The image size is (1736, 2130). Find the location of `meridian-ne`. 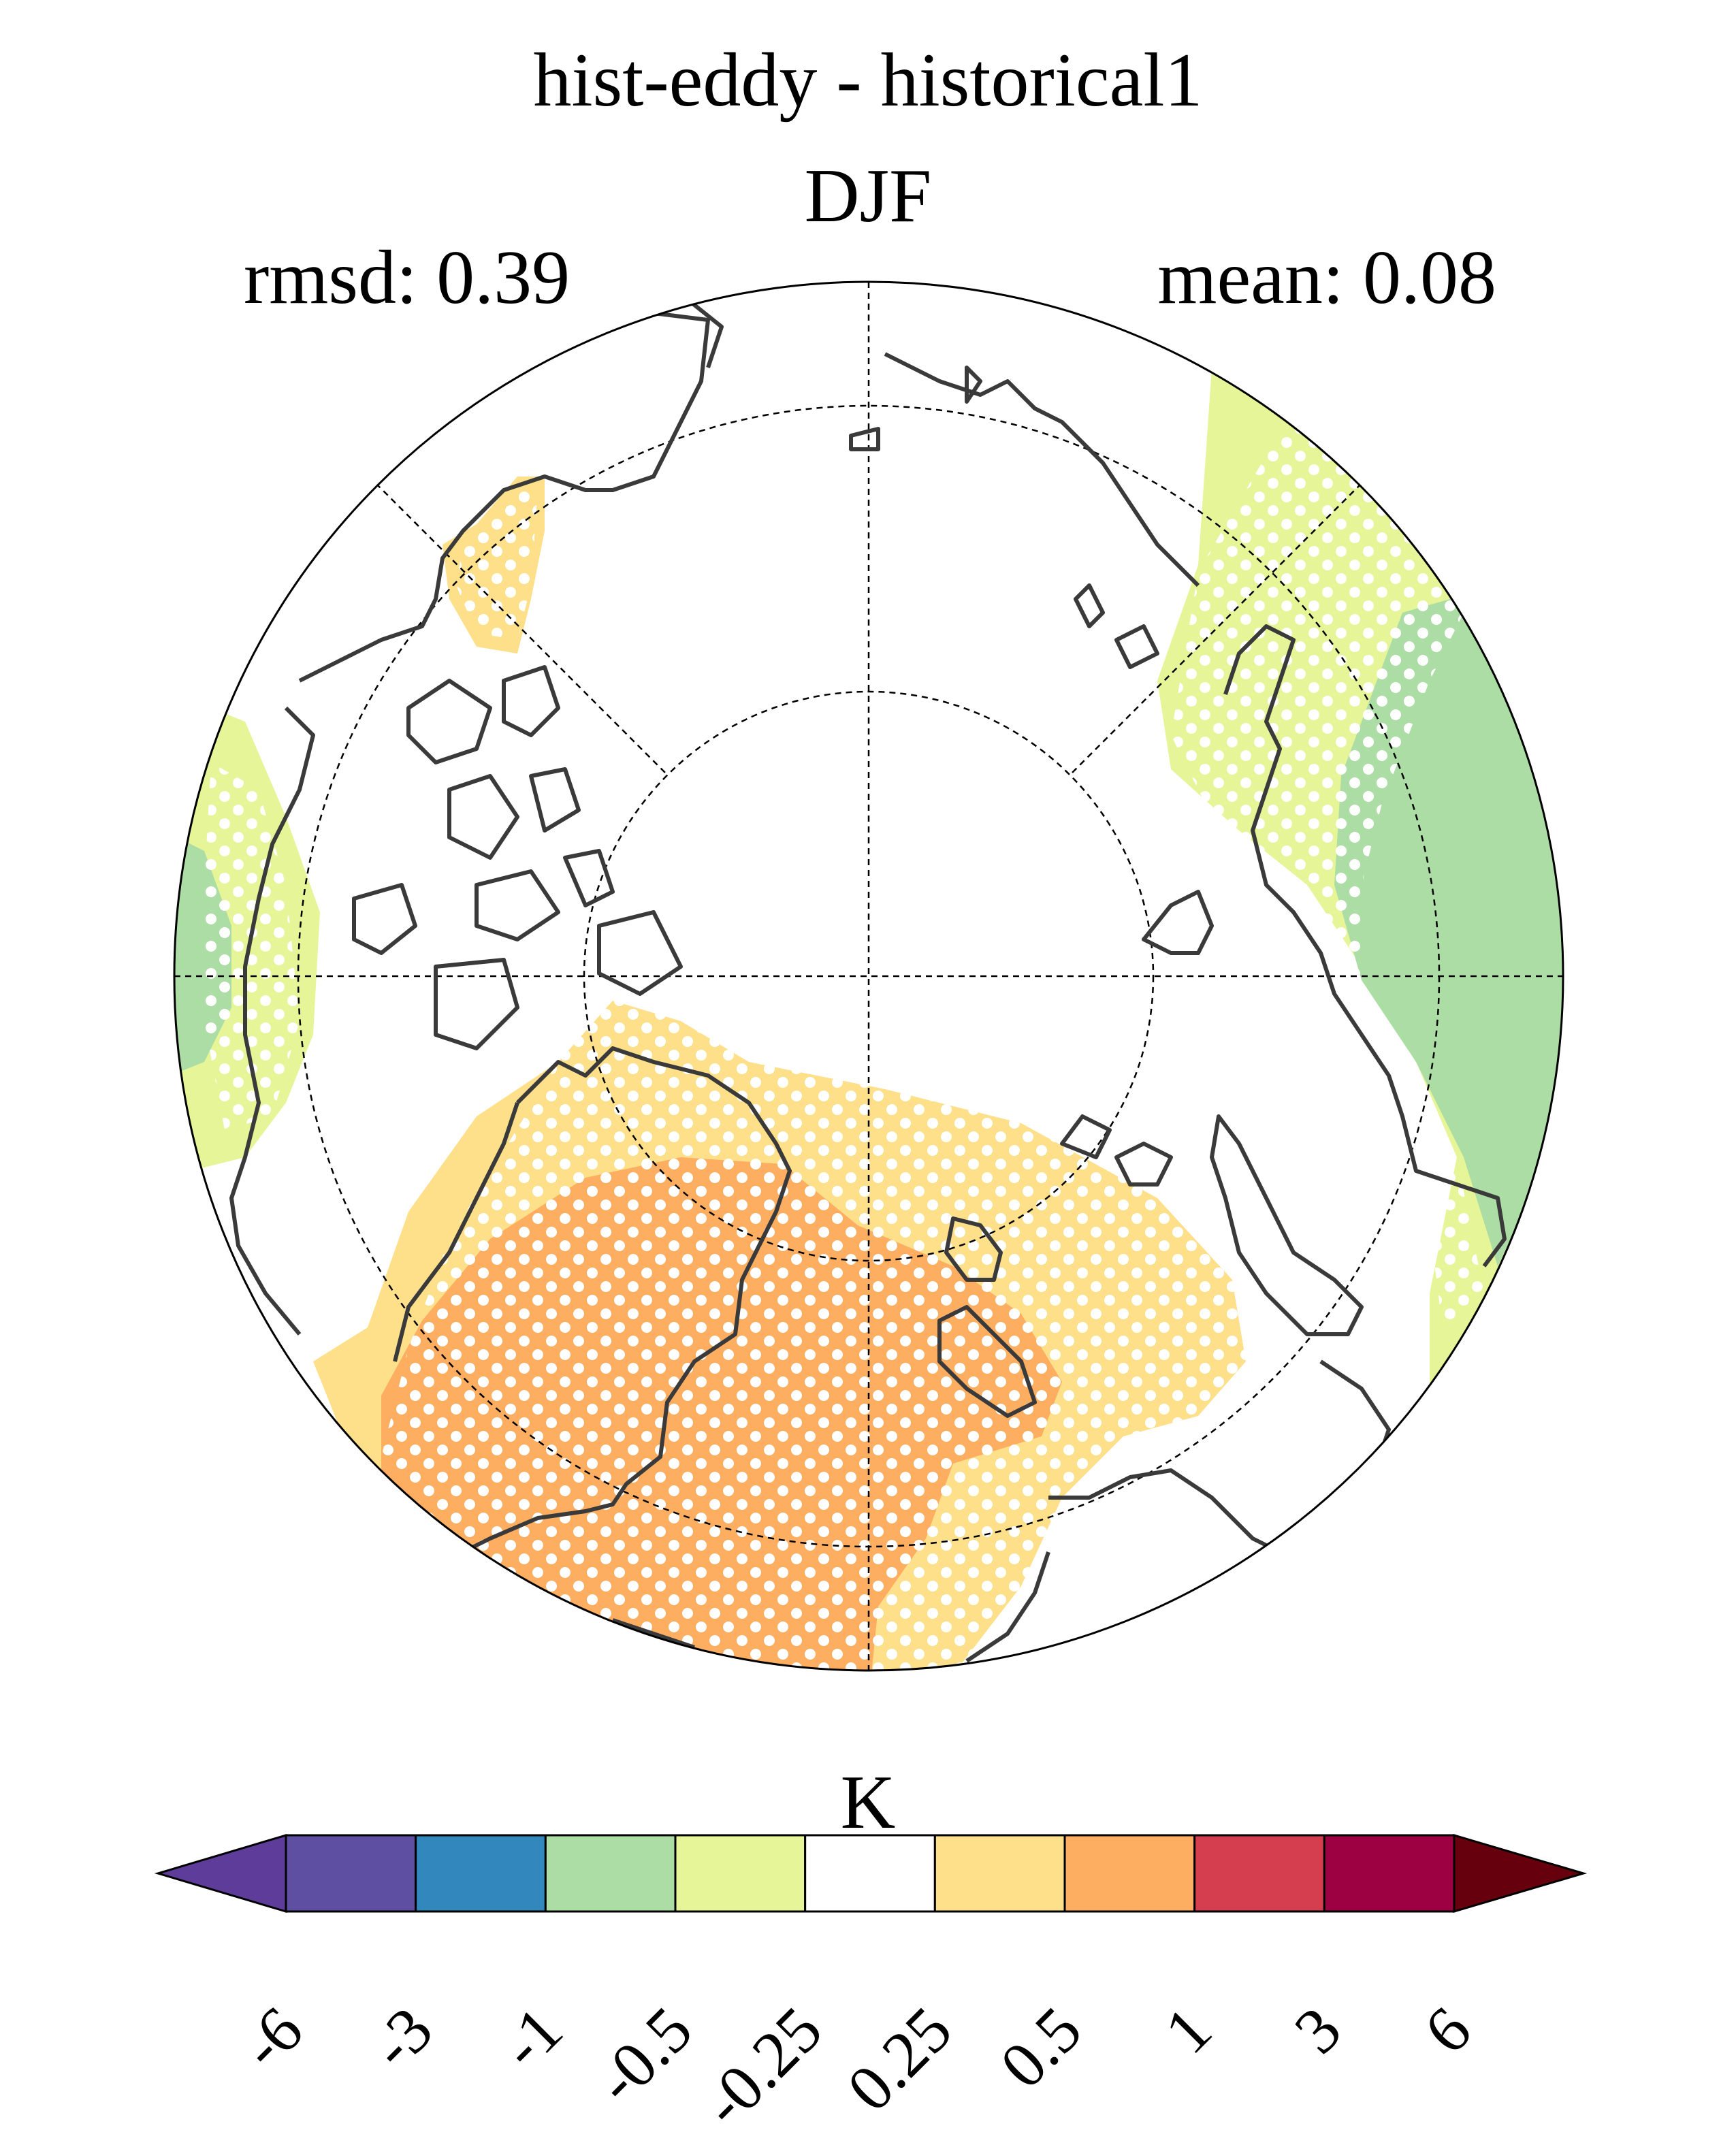

meridian-ne is located at coordinates (1216, 629).